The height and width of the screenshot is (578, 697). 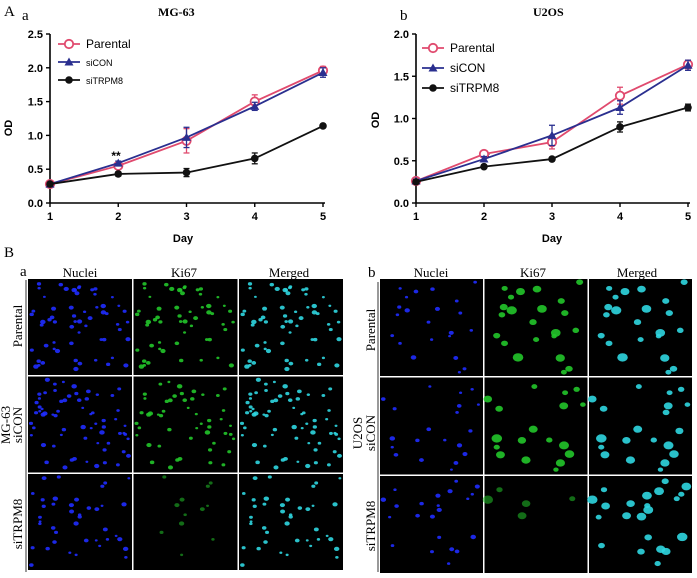 I want to click on x-tick-label: 1, so click(x=50, y=217).